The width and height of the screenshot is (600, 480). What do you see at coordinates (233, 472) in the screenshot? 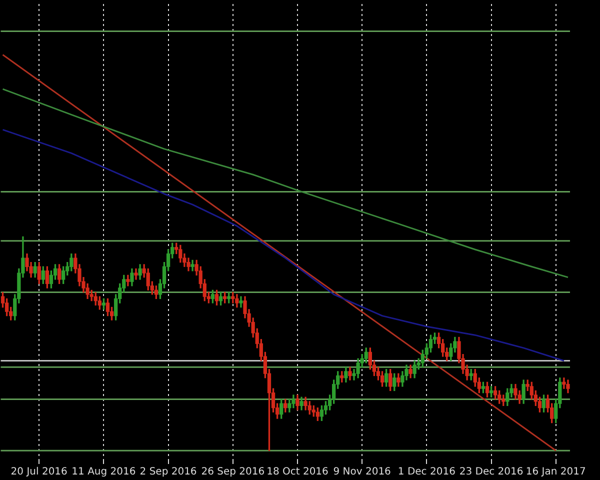
I see `x-tick-label: 26 Sep 2016` at bounding box center [233, 472].